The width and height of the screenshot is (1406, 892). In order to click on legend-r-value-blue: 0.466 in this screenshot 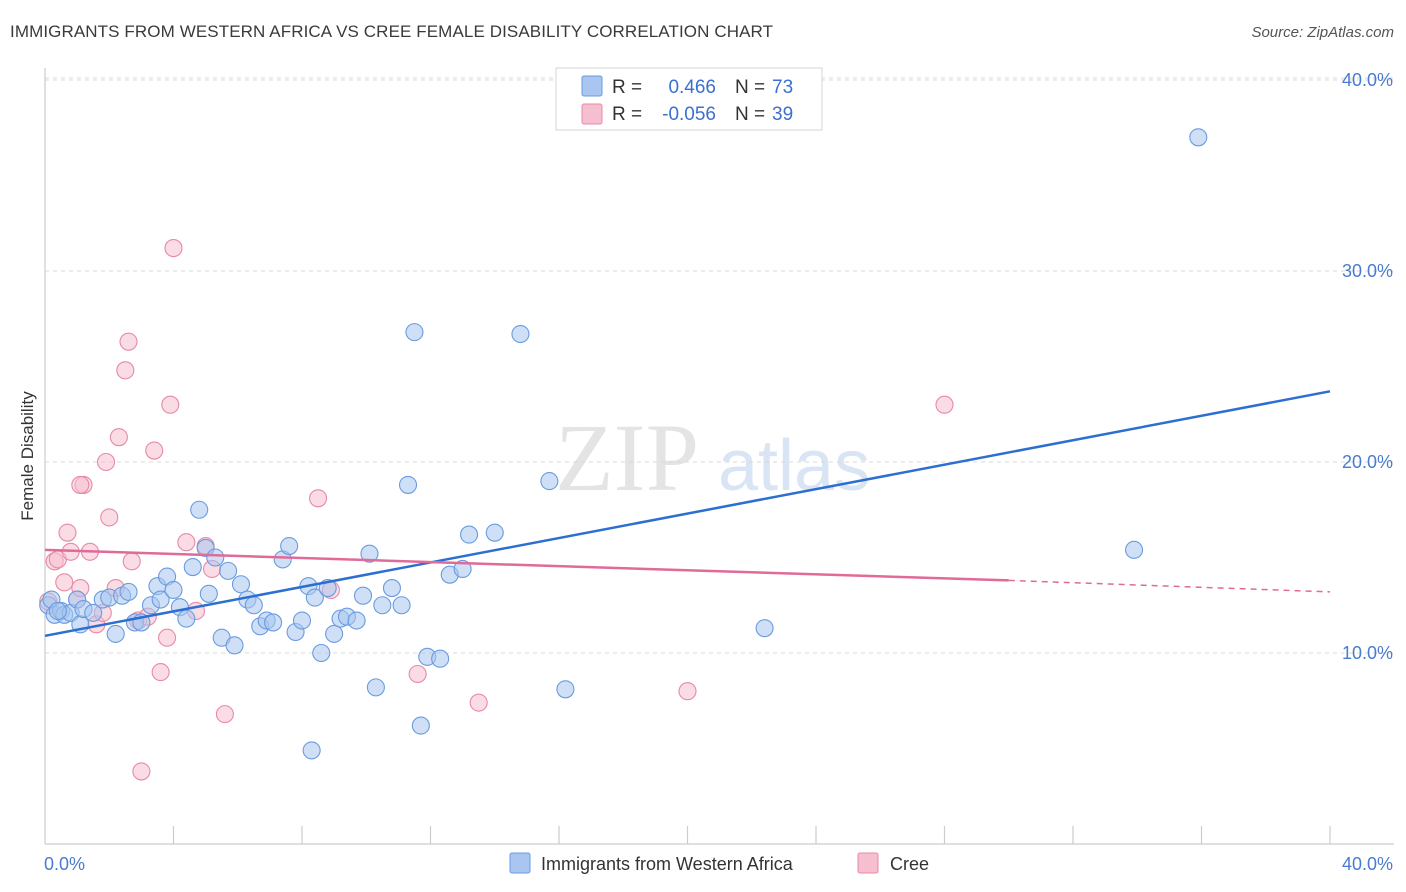, I will do `click(692, 87)`.